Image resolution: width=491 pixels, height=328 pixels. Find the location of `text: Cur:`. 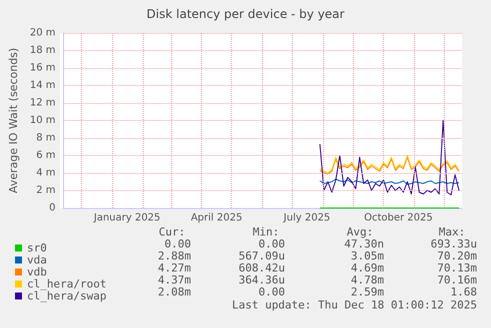

text: Cur: is located at coordinates (172, 232).